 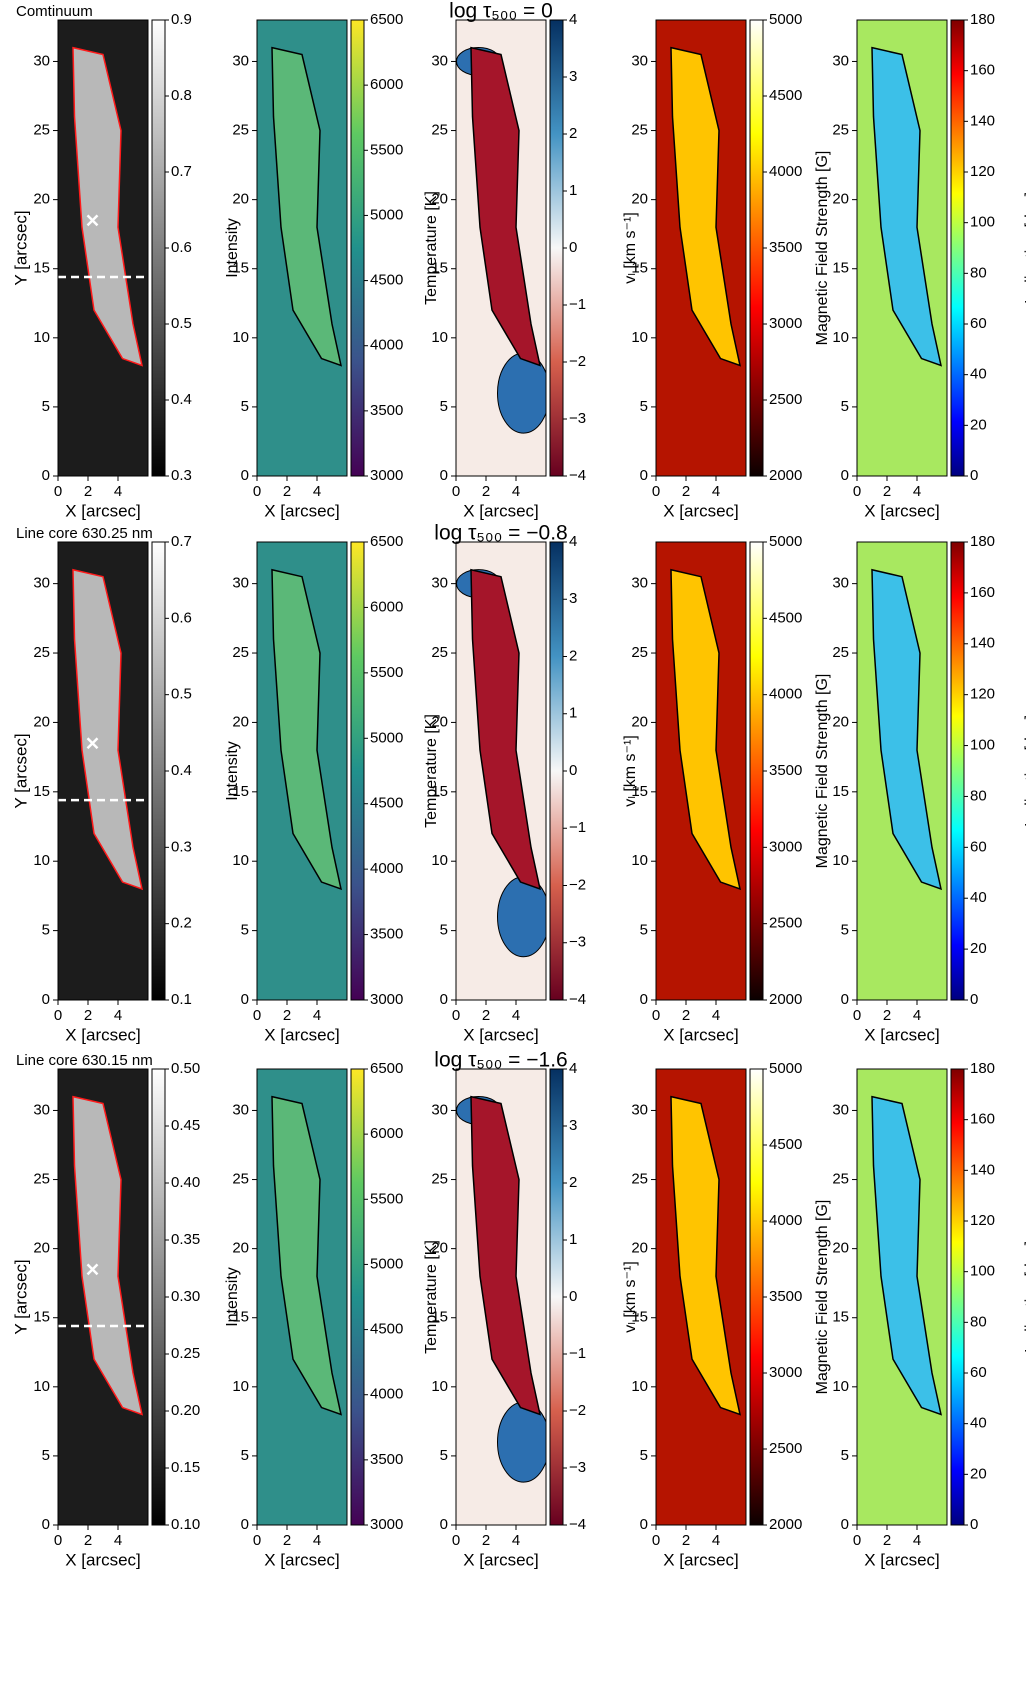 What do you see at coordinates (181, 617) in the screenshot?
I see `colorbar-tick-label: 0.6` at bounding box center [181, 617].